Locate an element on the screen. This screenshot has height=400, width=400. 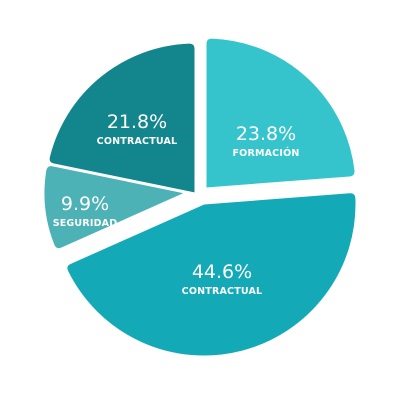
slice-category-label: FORMACIÓN is located at coordinates (265, 153).